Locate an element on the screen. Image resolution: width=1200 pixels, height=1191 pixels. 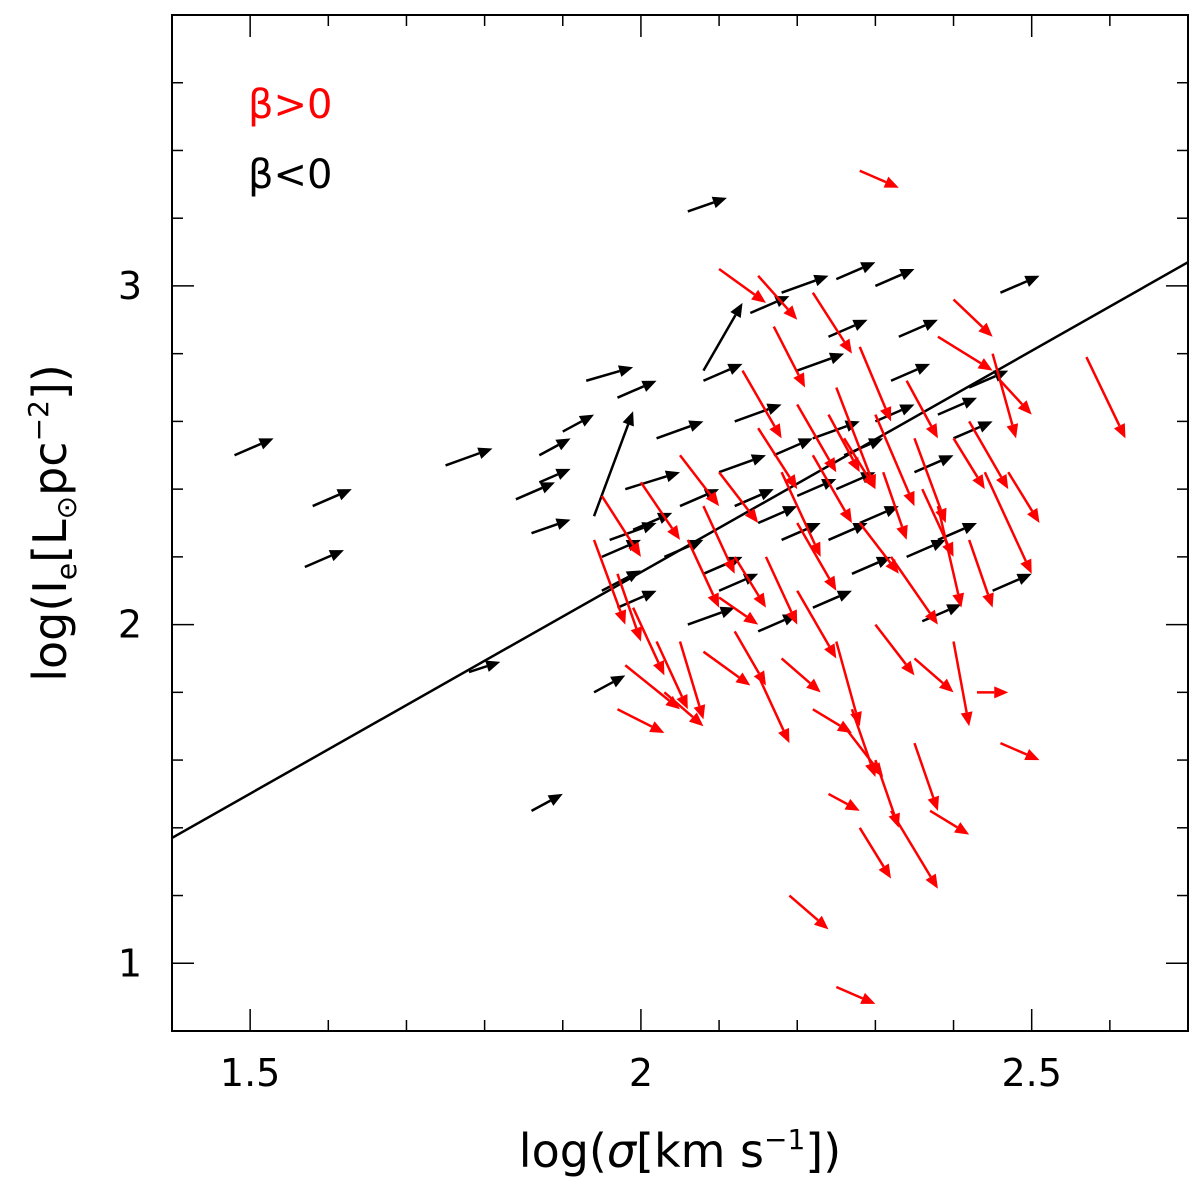
legend-beta-negative: β<0 is located at coordinates (290, 175).